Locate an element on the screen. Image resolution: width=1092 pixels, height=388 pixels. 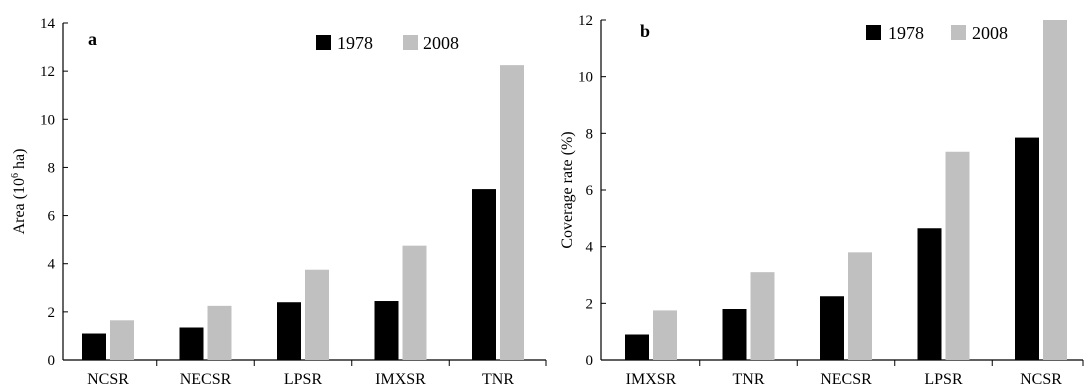
y-axis-label: Area (106 ha) is located at coordinates (19, 192).